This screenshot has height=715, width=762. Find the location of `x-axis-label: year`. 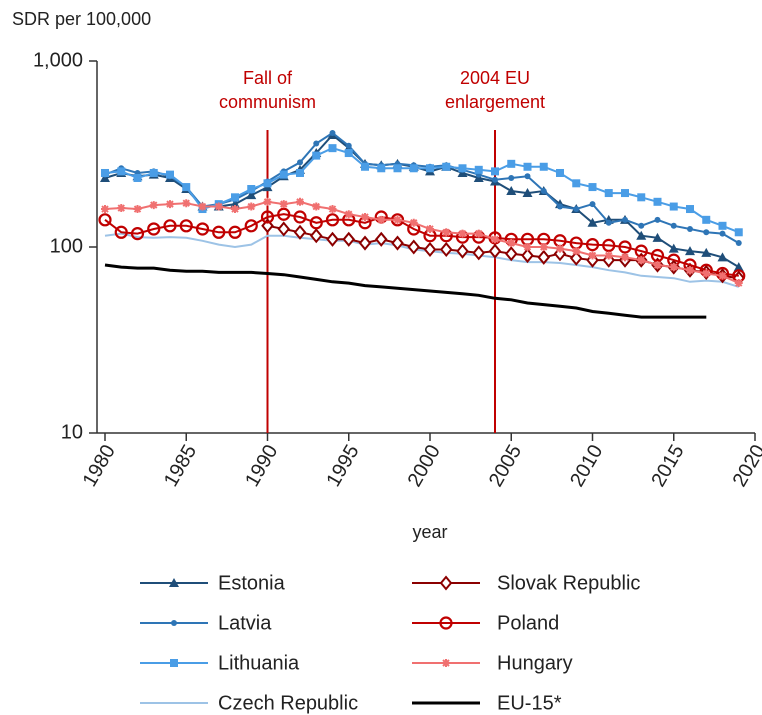

x-axis-label: year is located at coordinates (429, 532).